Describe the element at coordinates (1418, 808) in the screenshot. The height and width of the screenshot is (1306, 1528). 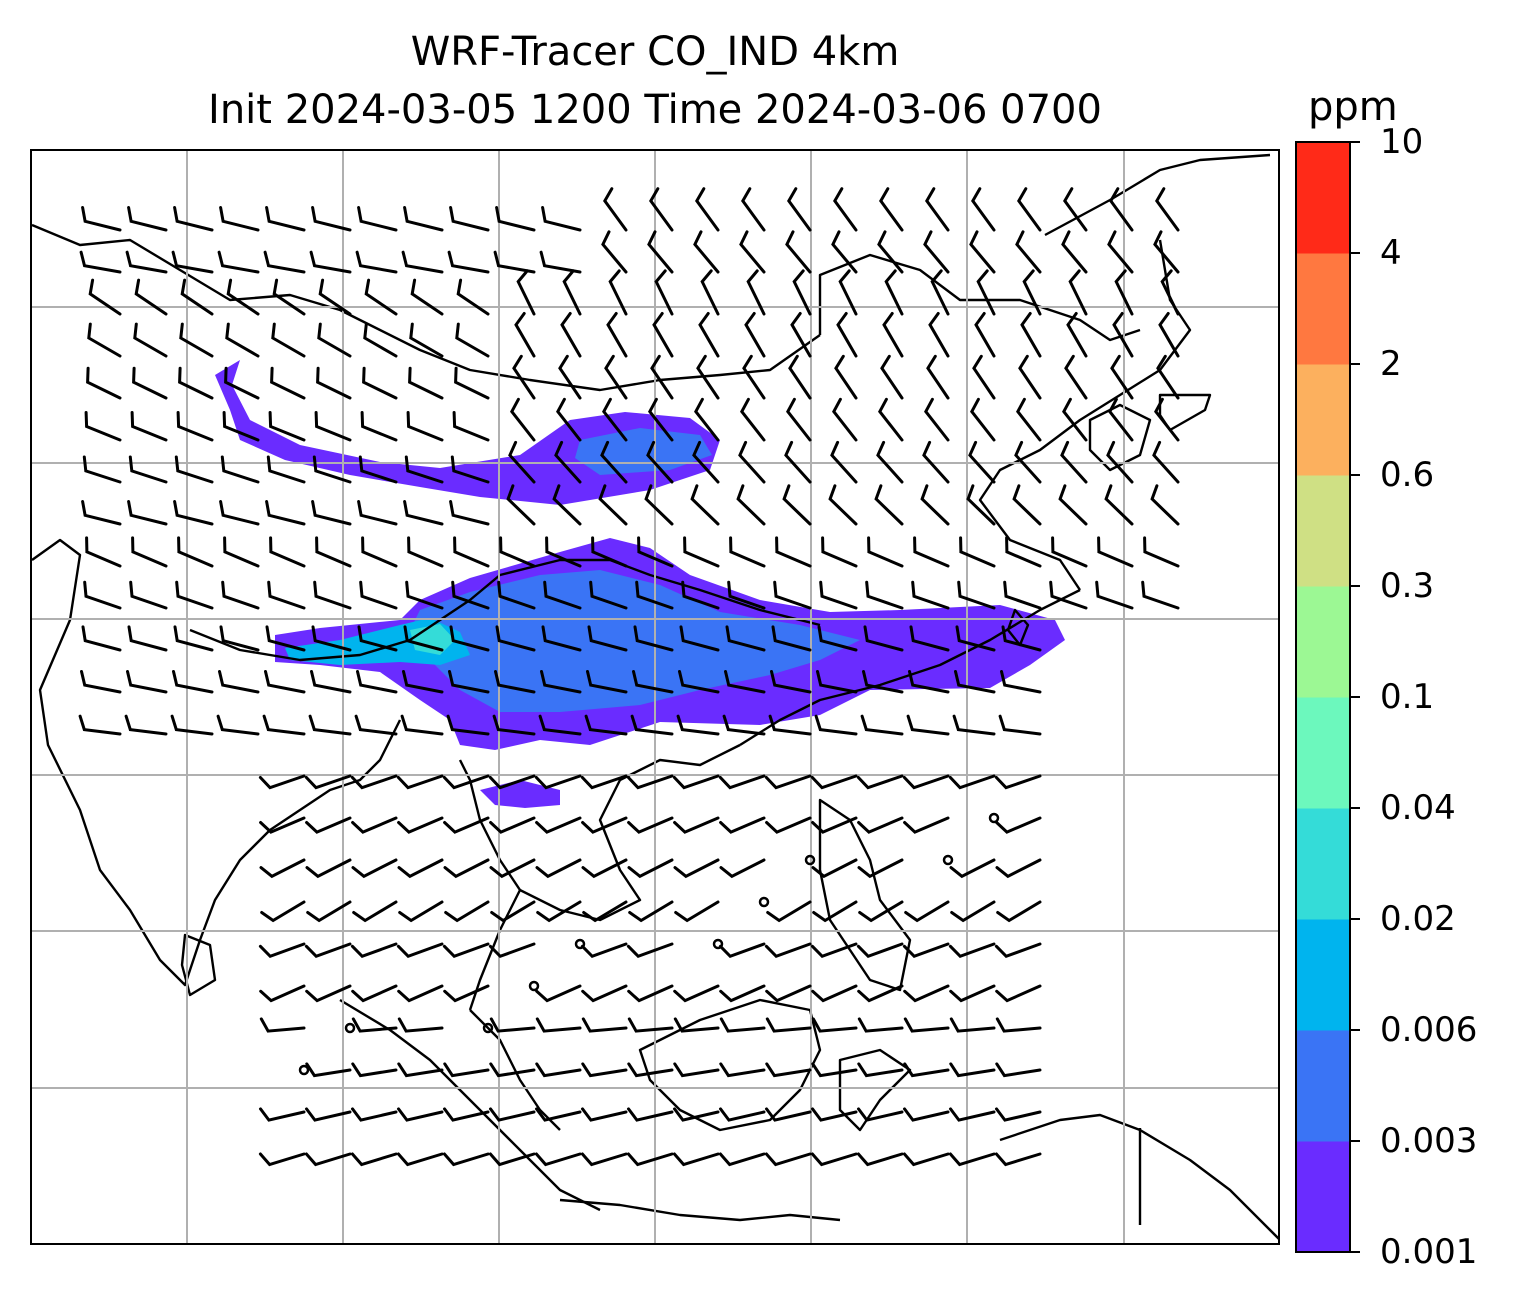
I see `colorbar-tick-label: 0.04` at that location.